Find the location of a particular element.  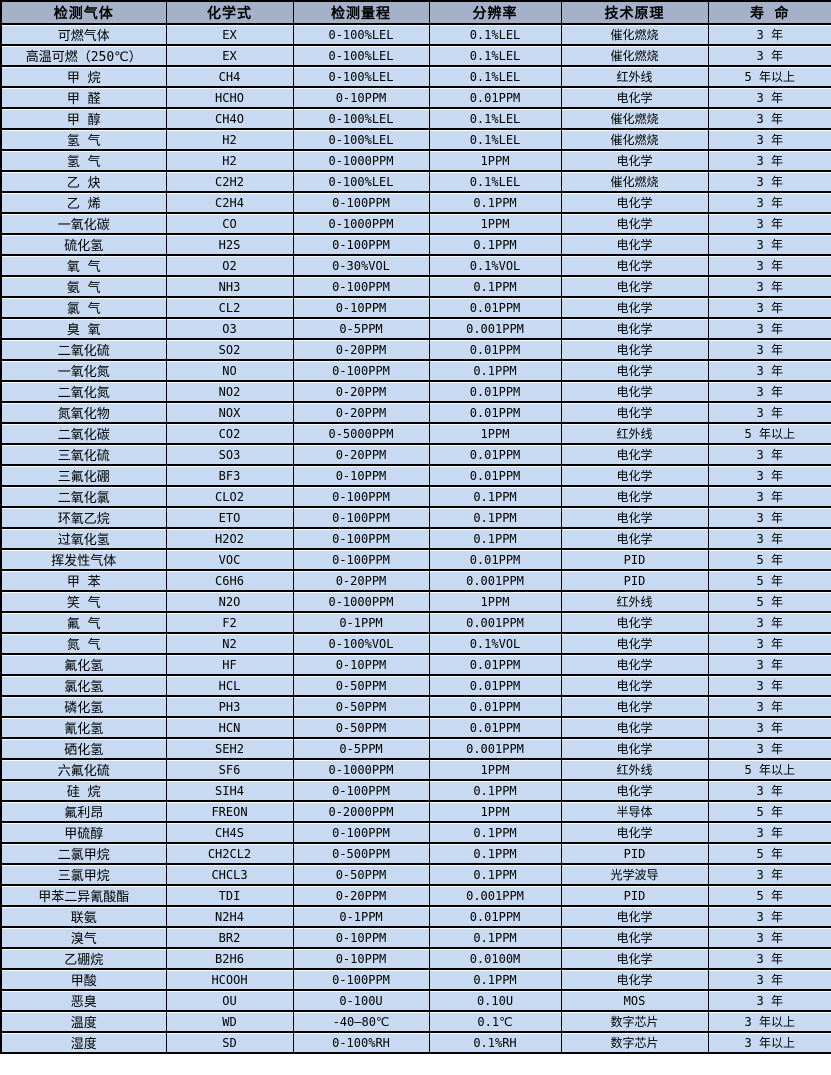

column-header-lifespan: 寿 命 is located at coordinates (769, 12).